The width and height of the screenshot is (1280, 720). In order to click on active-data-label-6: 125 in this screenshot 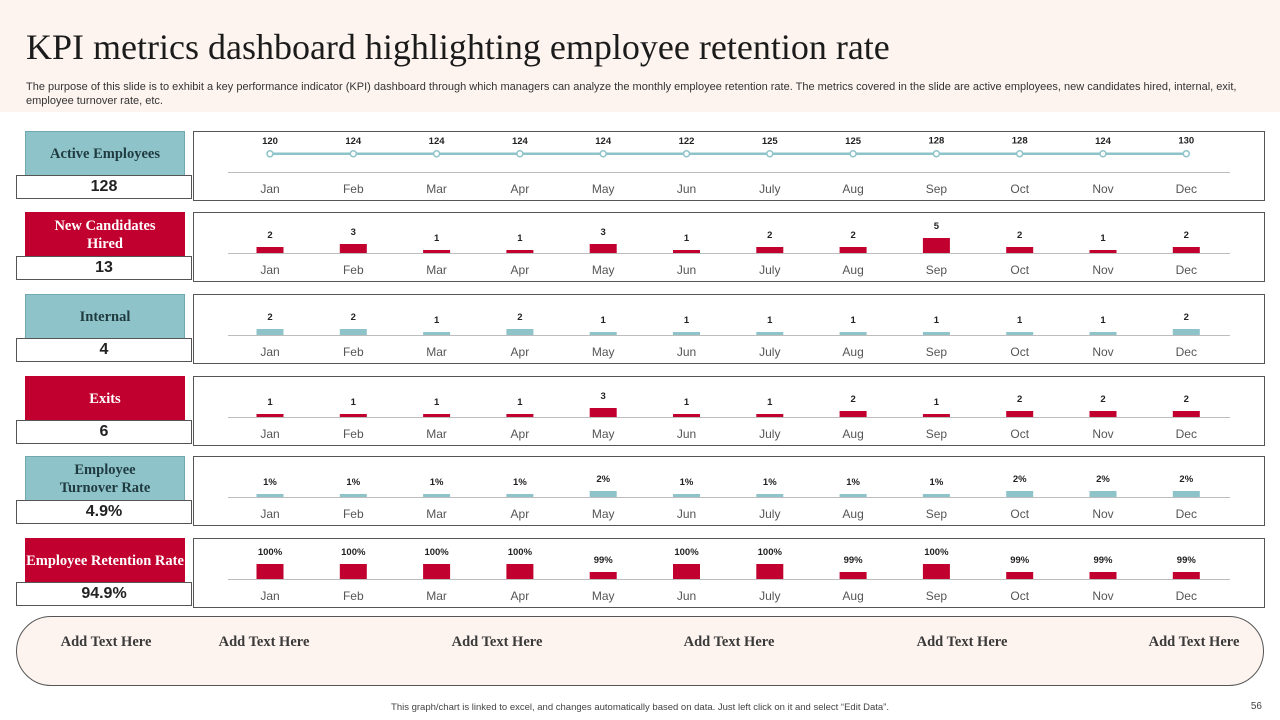, I will do `click(770, 141)`.